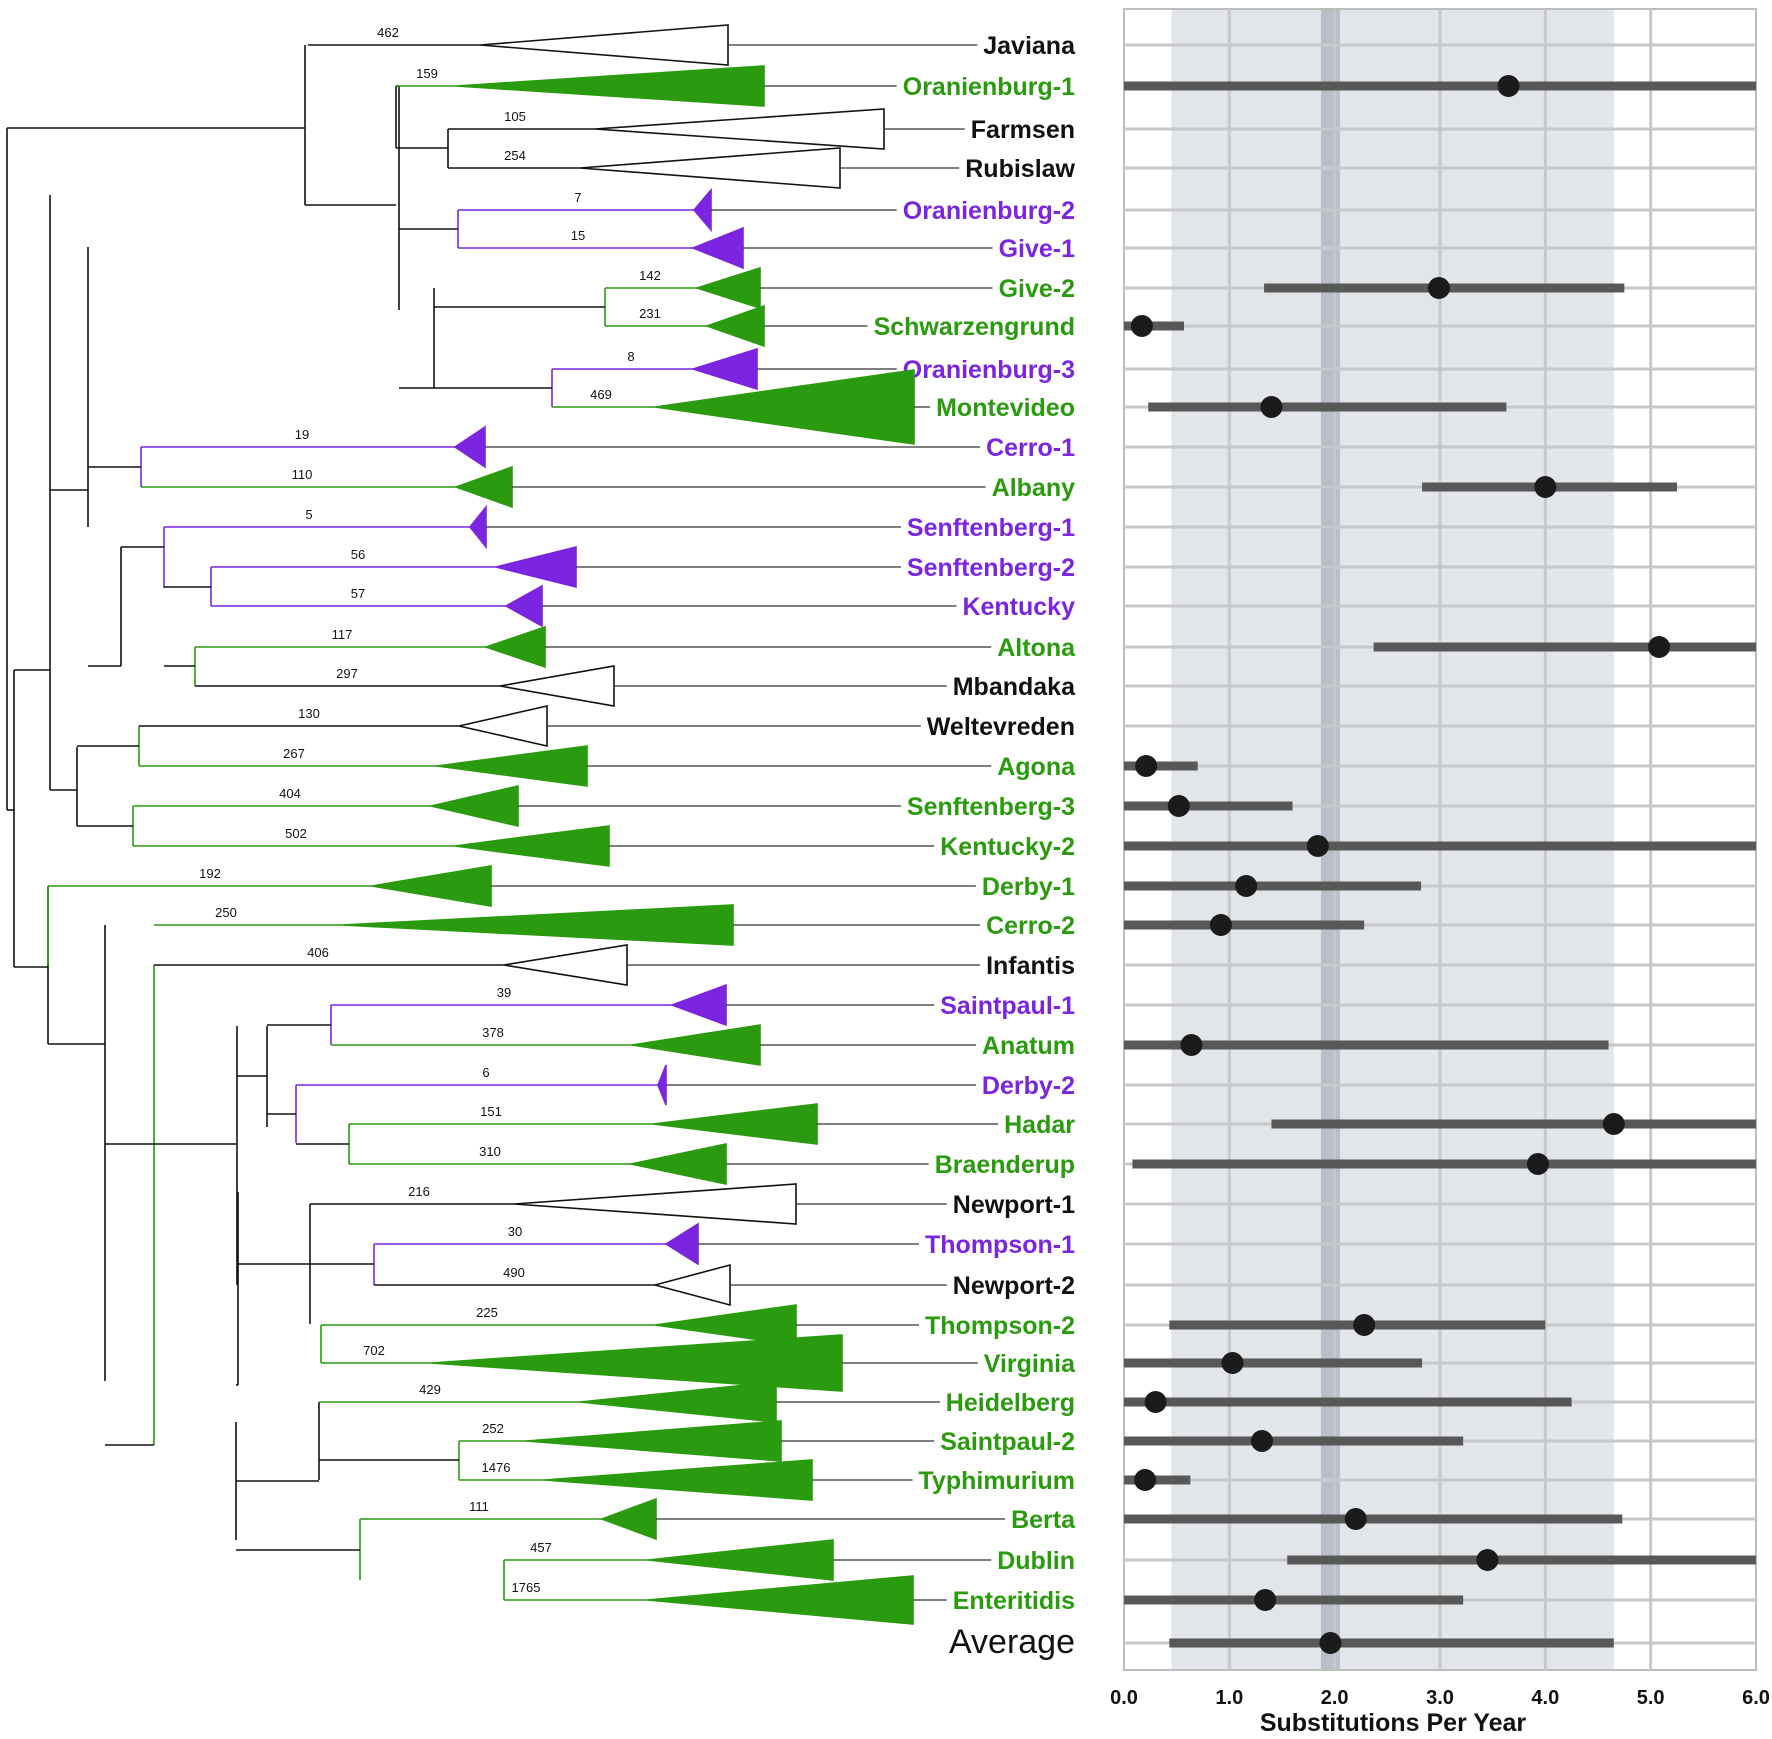  What do you see at coordinates (1000, 1326) in the screenshot?
I see `clade-label: Thompson-2` at bounding box center [1000, 1326].